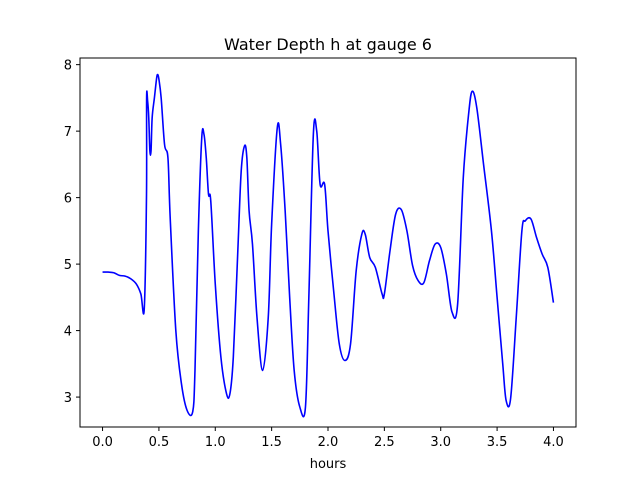  What do you see at coordinates (68, 398) in the screenshot?
I see `y-tick-label: 3` at bounding box center [68, 398].